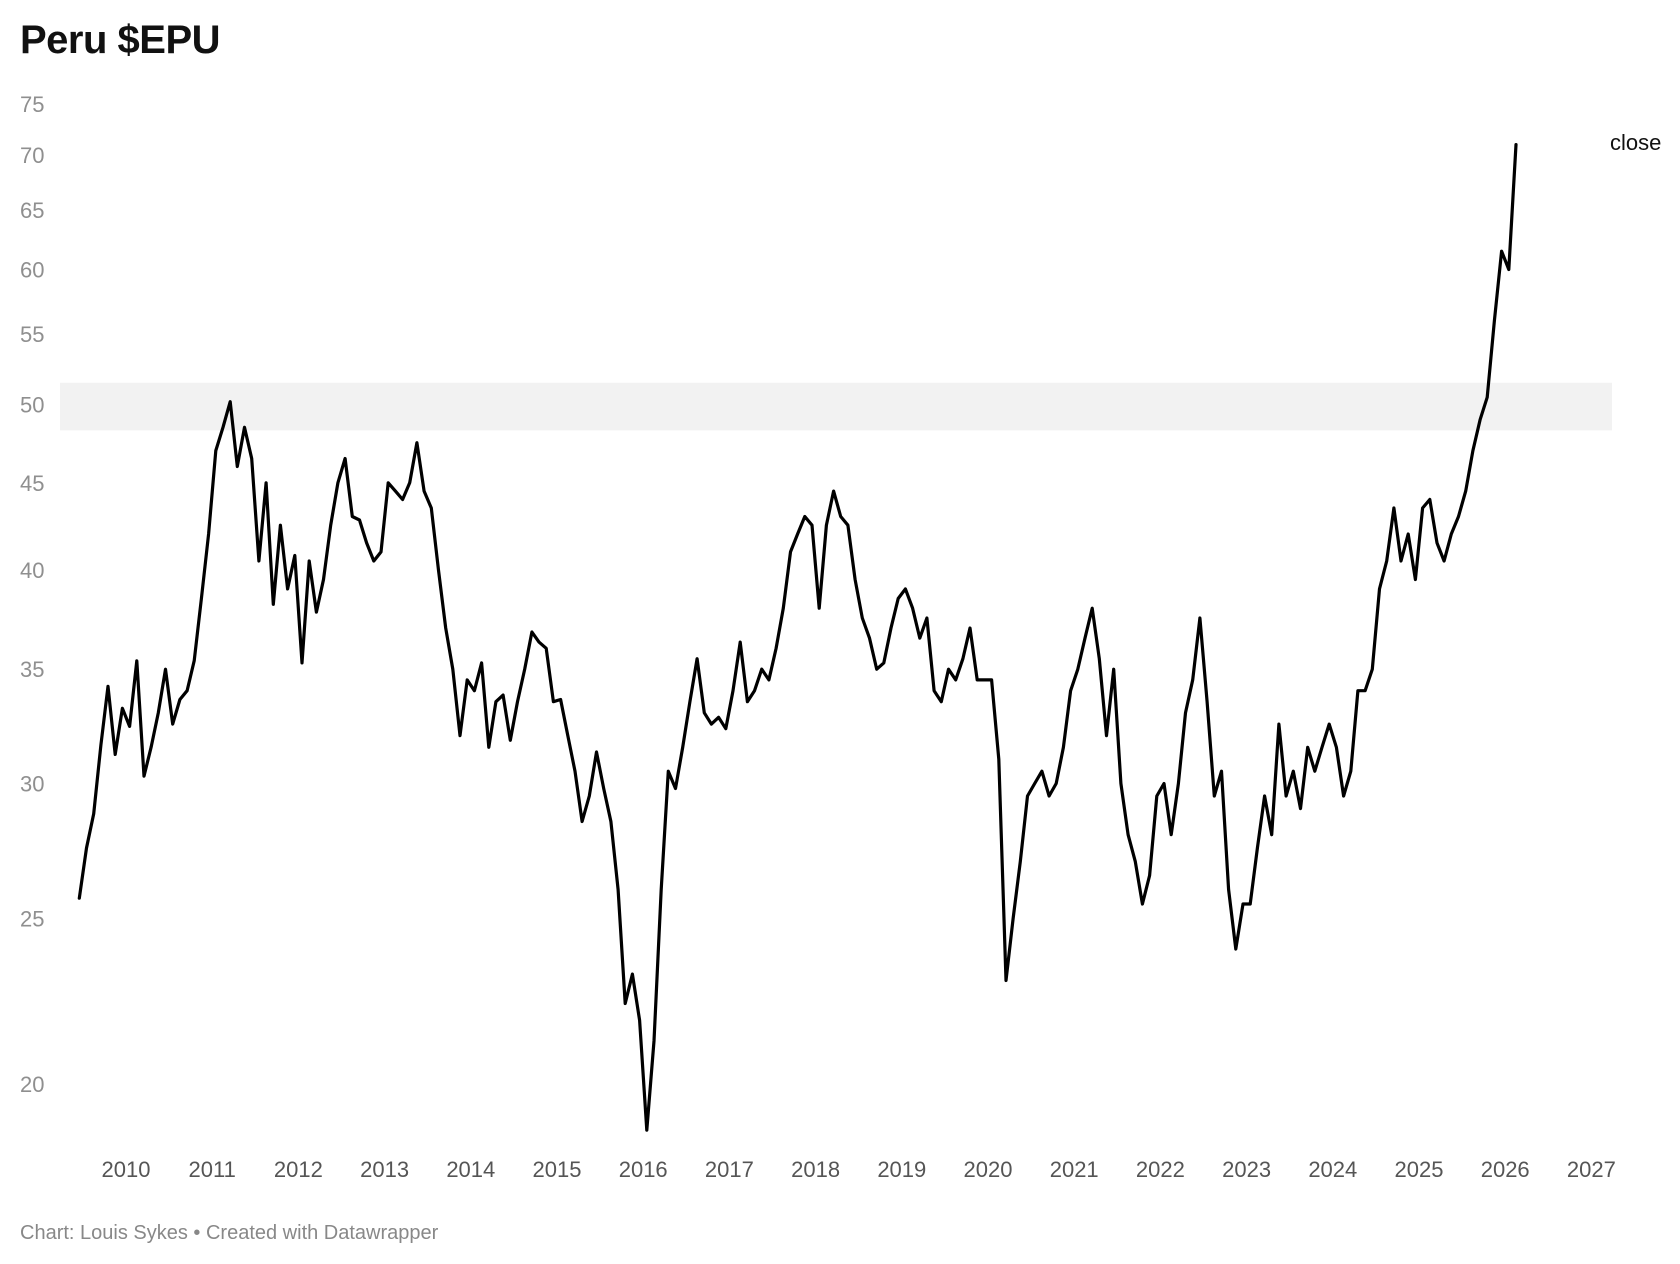 Image resolution: width=1680 pixels, height=1264 pixels. Describe the element at coordinates (32, 669) in the screenshot. I see `y-tick-label: 35` at that location.